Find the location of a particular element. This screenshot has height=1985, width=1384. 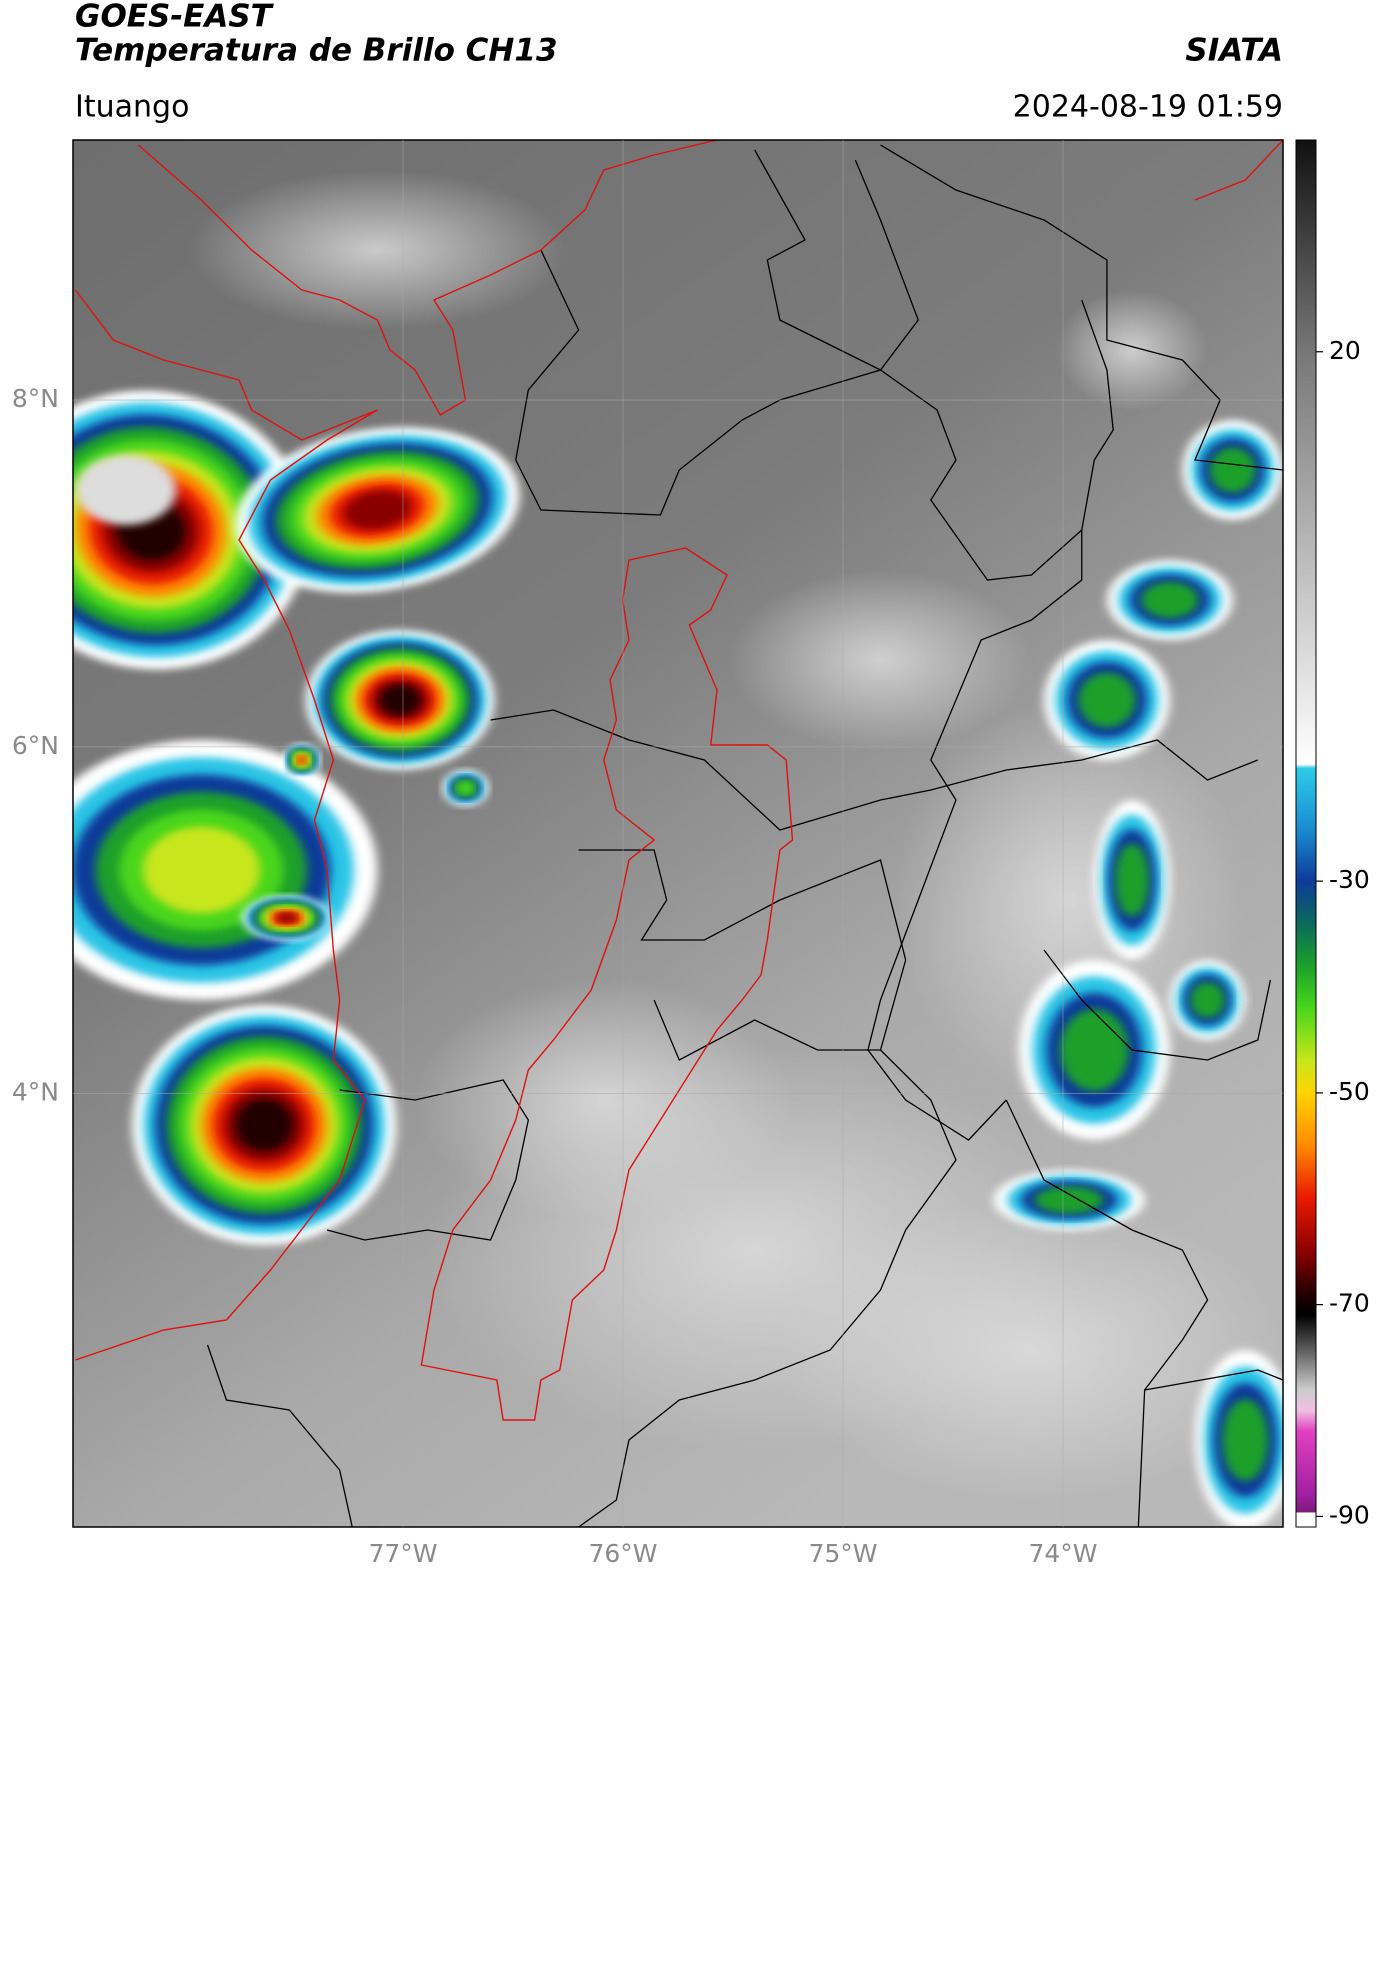

colorbar-tick-label: -50 is located at coordinates (1349, 1091).